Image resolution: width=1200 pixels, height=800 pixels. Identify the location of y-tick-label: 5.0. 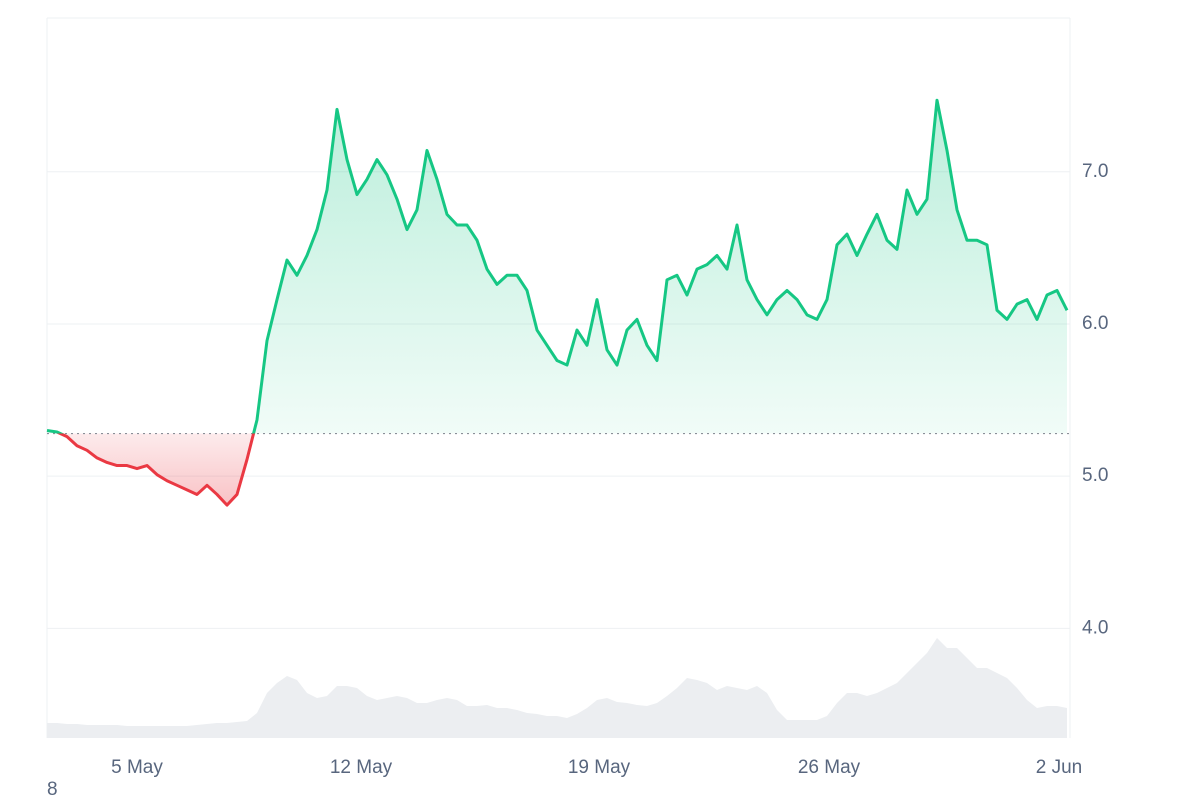
(1095, 475).